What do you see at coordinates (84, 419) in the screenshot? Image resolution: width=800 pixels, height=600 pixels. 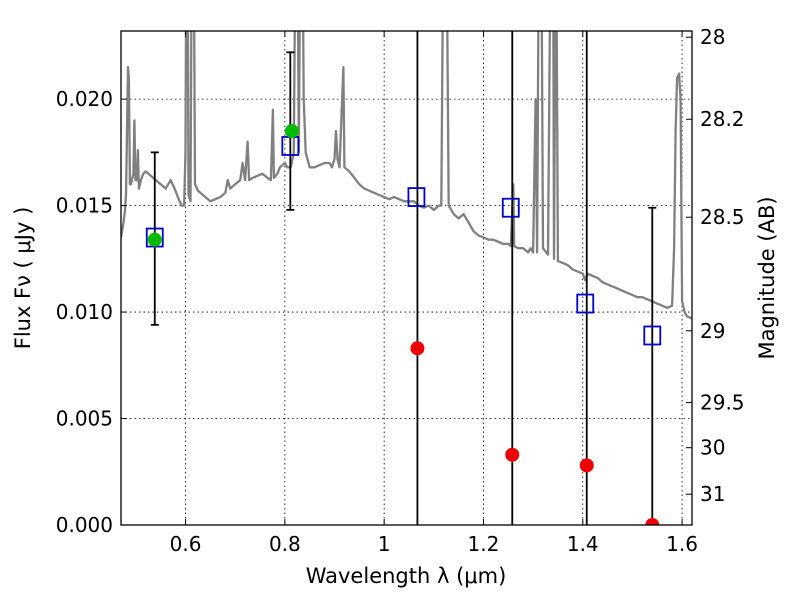 I see `y-tick-label: 0.005` at bounding box center [84, 419].